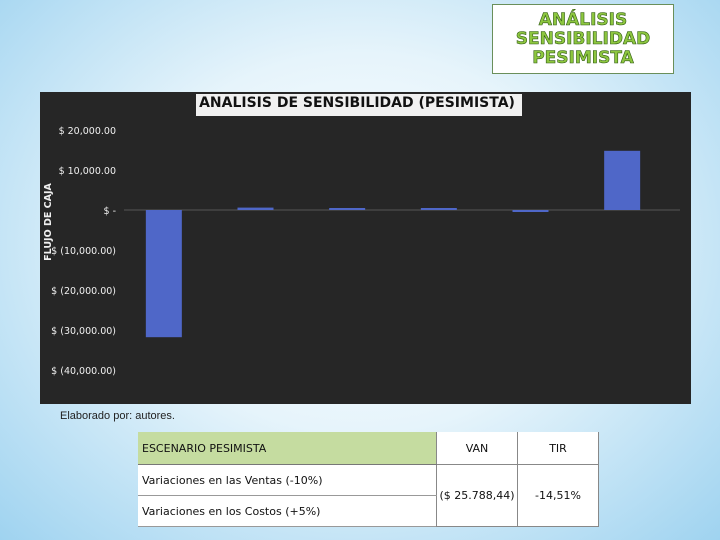 This screenshot has width=720, height=540. I want to click on row-sales-variation: Variaciones en las Ventas (-10%), so click(287, 480).